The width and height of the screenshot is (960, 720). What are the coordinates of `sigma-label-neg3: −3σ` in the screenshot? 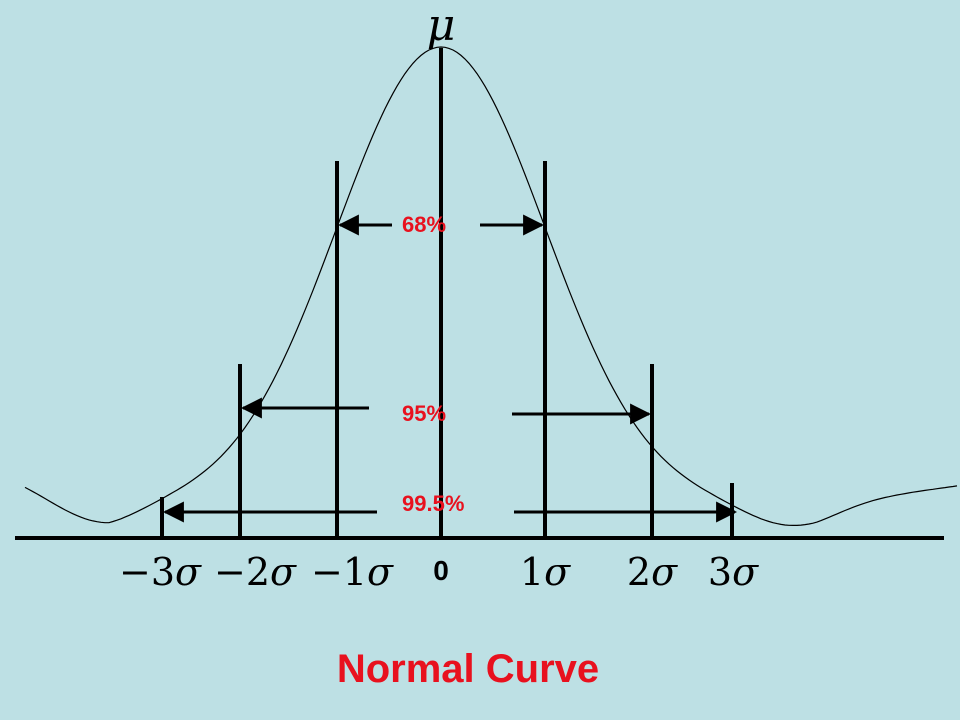 It's located at (160, 572).